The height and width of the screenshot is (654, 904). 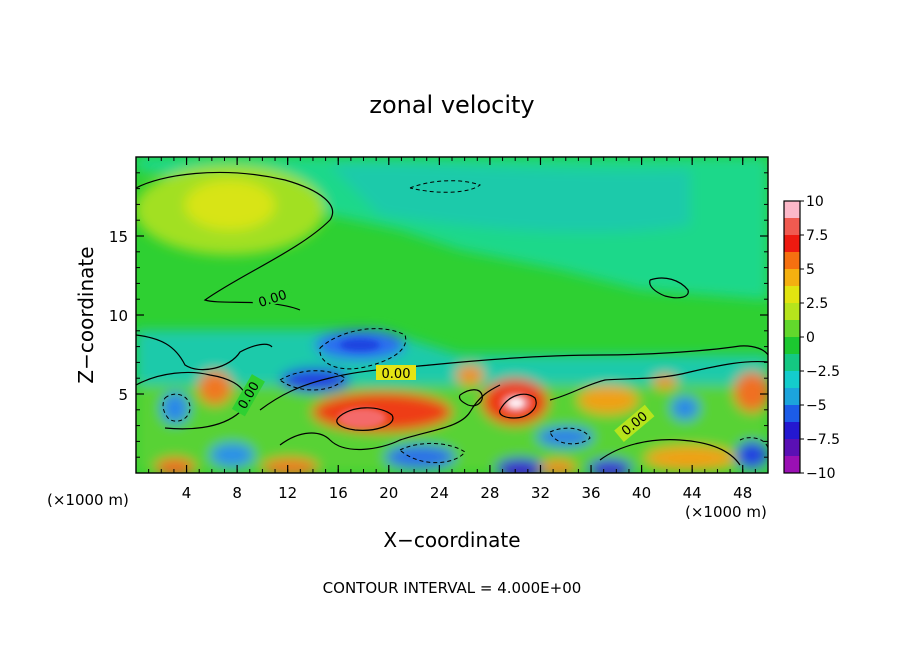 I want to click on contour-label: 0.00, so click(x=396, y=374).